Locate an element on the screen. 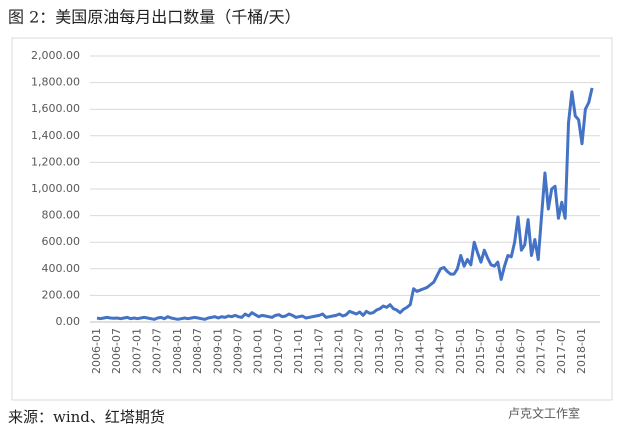 This screenshot has height=434, width=620. x-tick-label: 2010-07 is located at coordinates (278, 351).